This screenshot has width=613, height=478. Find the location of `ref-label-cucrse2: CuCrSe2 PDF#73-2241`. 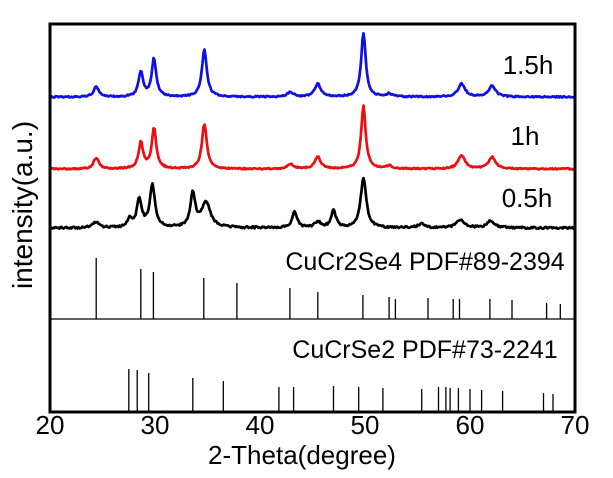

ref-label-cucrse2: CuCrSe2 PDF#73-2241 is located at coordinates (425, 350).